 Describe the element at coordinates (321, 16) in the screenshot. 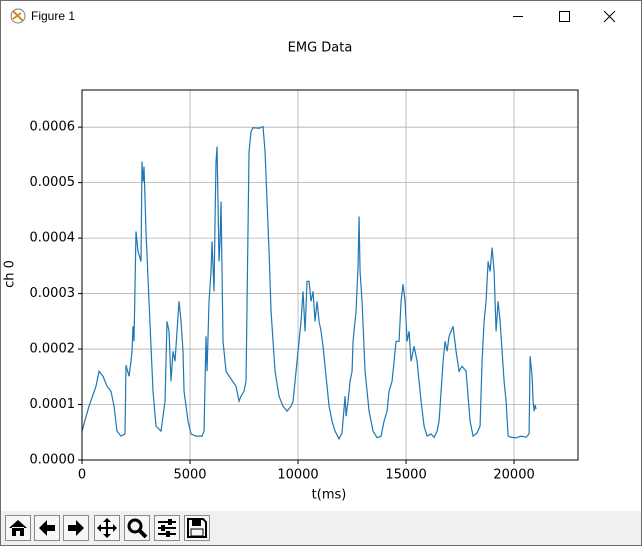

I see `title-bar: Figure 1` at that location.